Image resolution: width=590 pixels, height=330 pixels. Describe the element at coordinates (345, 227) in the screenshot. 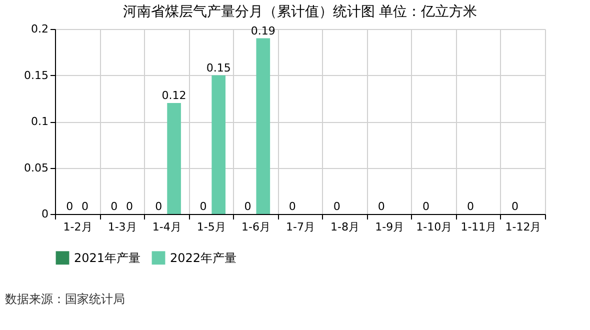

I see `x-tick-label: 1-8月` at that location.